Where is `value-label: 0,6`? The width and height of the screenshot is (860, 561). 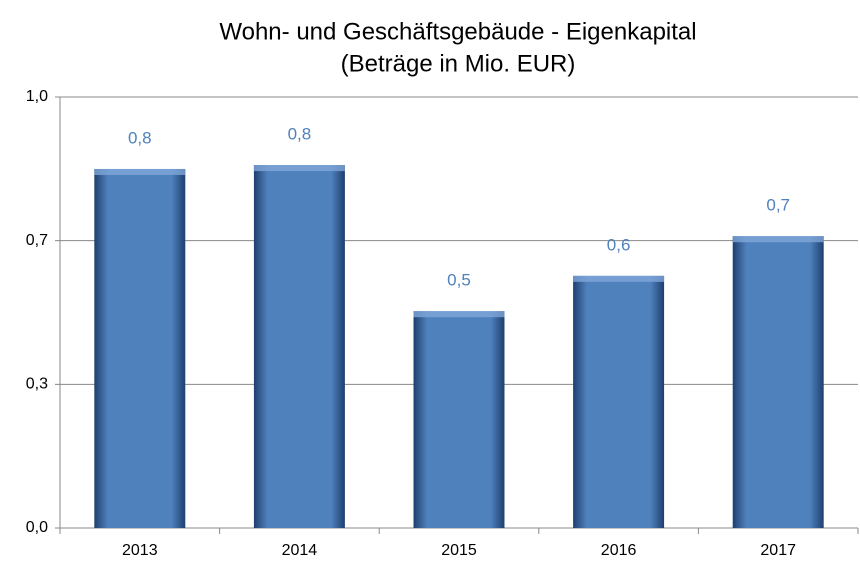
value-label: 0,6 is located at coordinates (619, 244).